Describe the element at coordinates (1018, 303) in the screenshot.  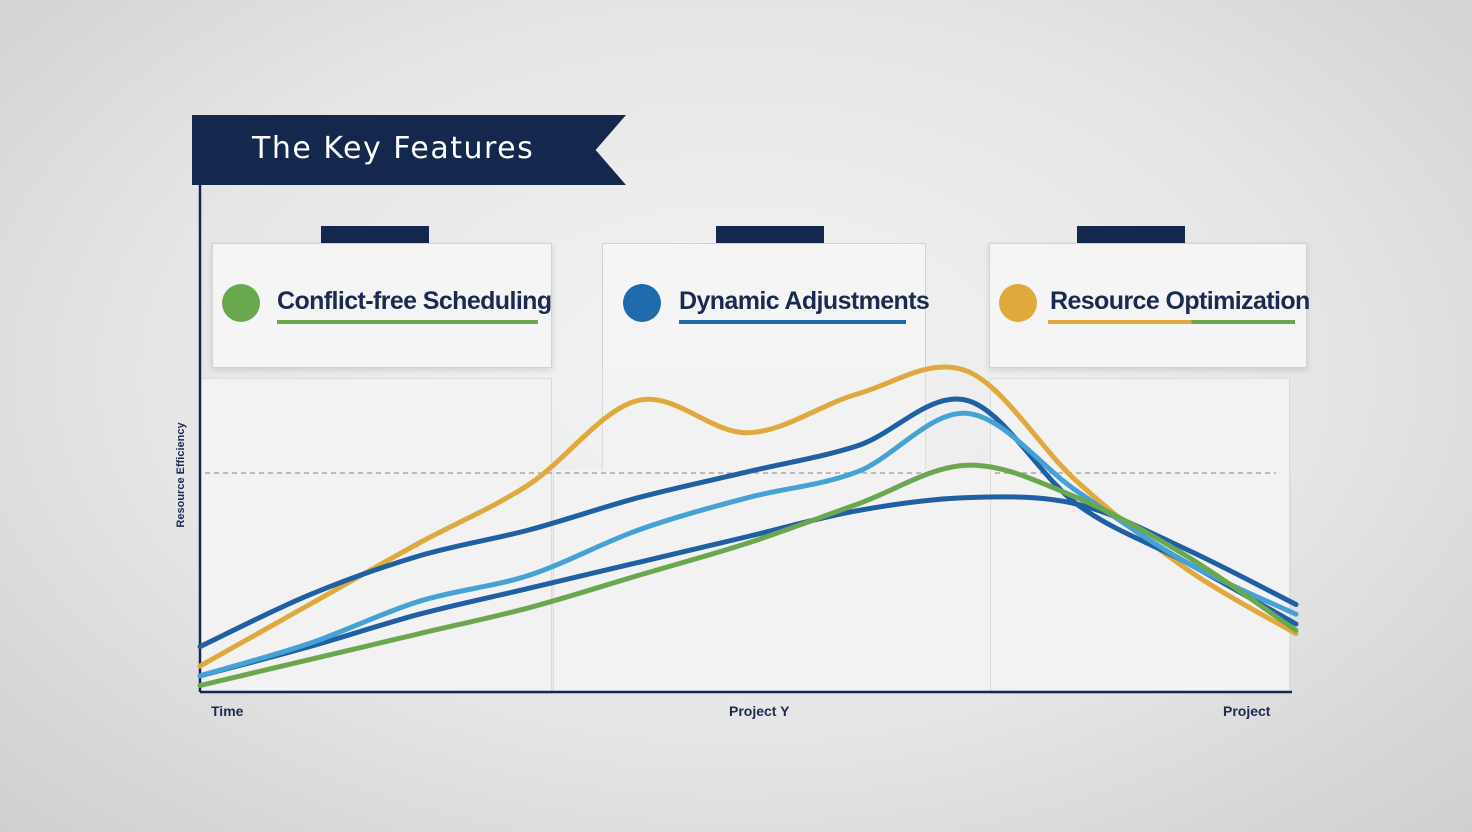
I see `orange-dot-icon` at that location.